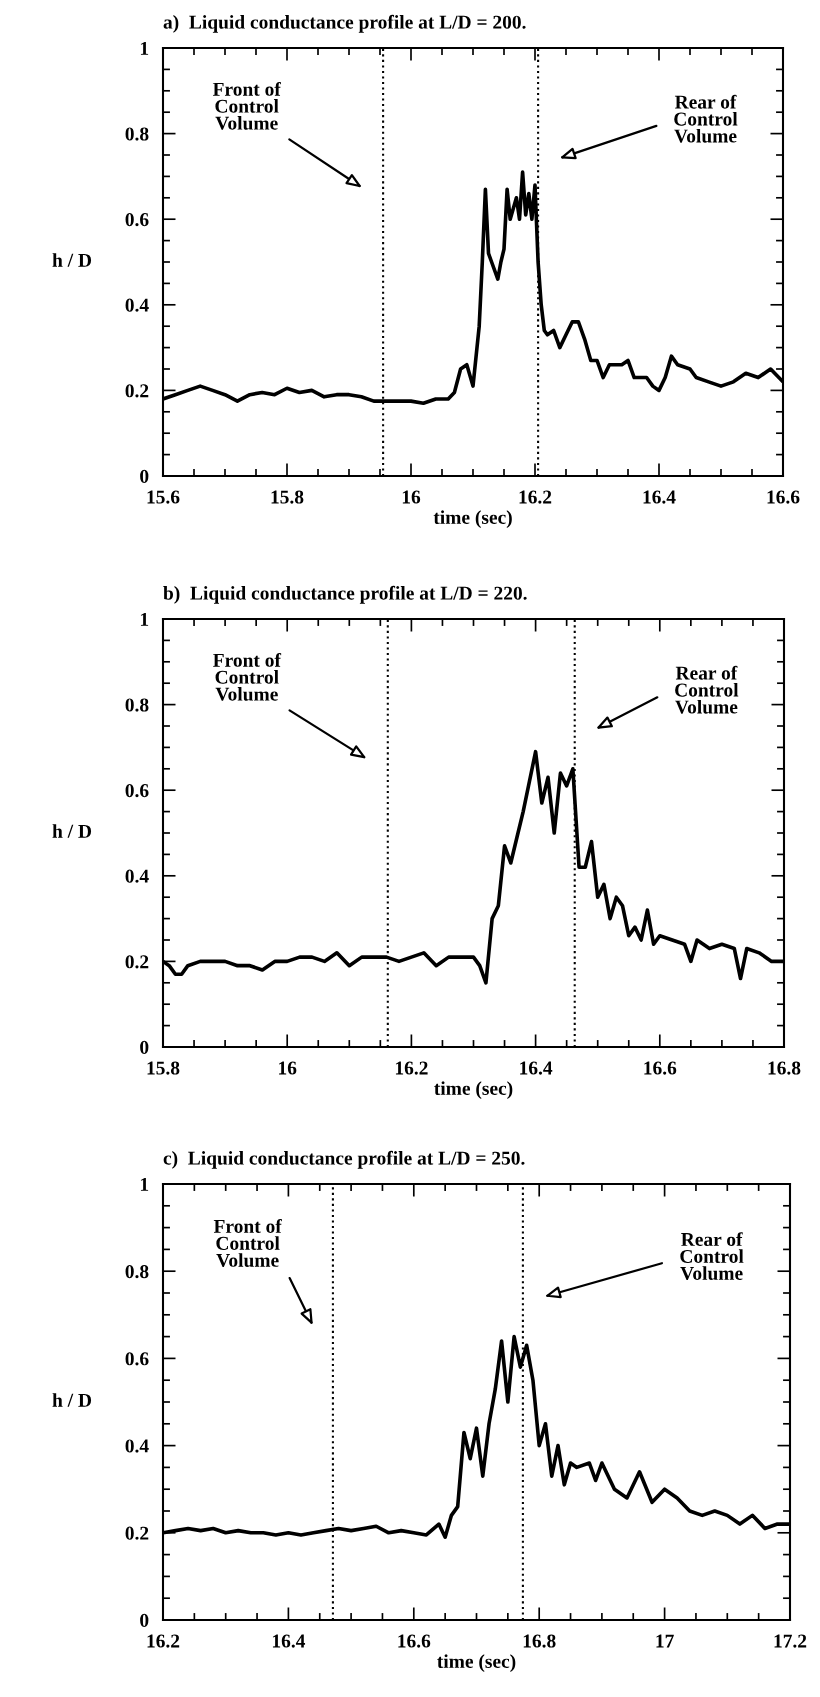 Image resolution: width=820 pixels, height=1697 pixels. I want to click on x-tick-label: 15.6, so click(163, 497).